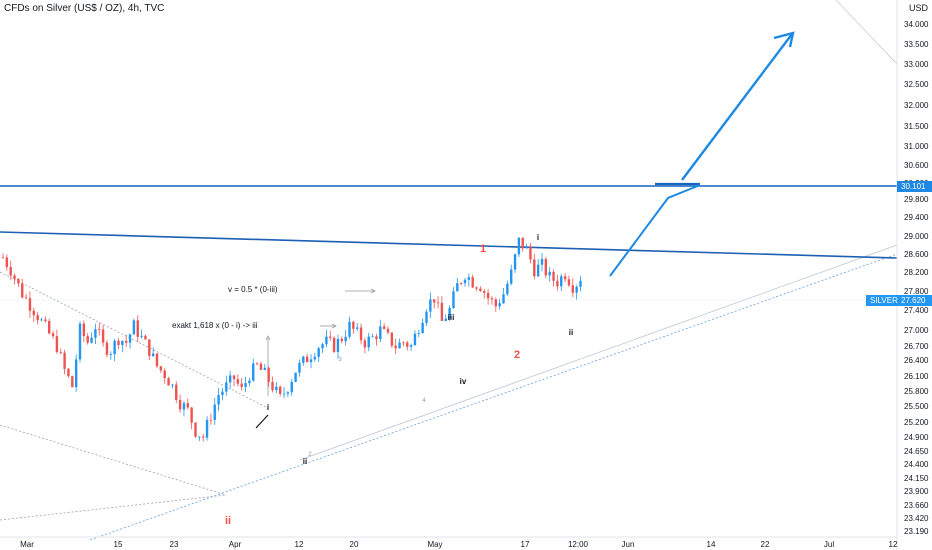 Image resolution: width=932 pixels, height=550 pixels. Describe the element at coordinates (655, 230) in the screenshot. I see `projection-path` at that location.